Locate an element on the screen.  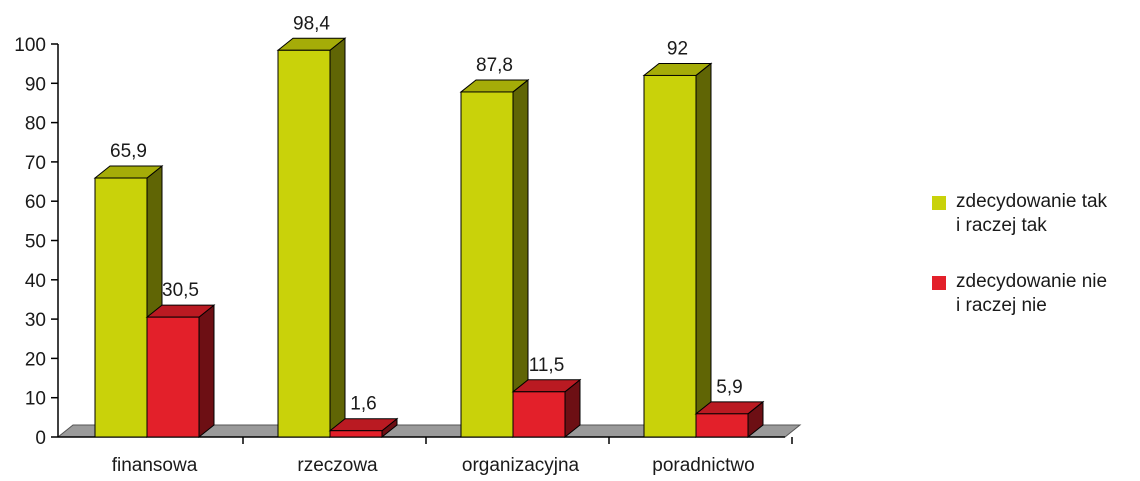
y-tick-label: 0 is located at coordinates (40, 438).